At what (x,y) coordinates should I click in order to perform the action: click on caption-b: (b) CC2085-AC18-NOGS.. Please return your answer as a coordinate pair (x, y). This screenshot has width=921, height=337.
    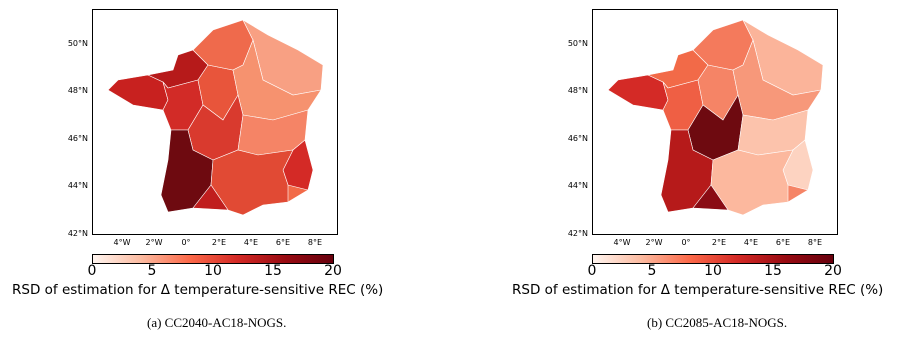
    Looking at the image, I should click on (717, 322).